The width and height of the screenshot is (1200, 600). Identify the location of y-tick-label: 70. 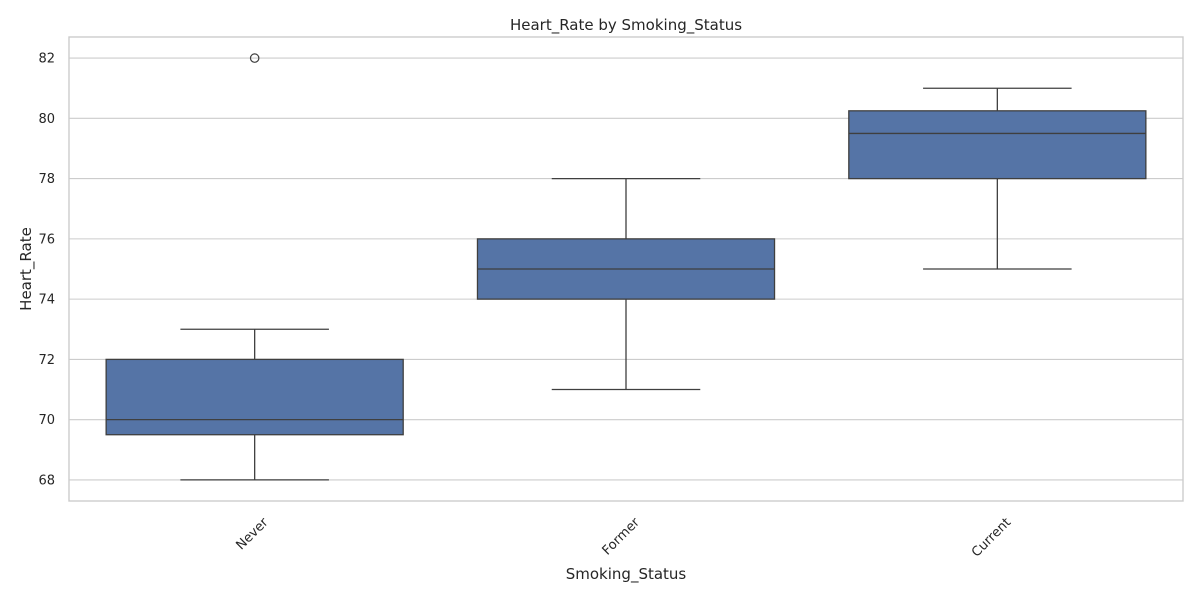
(46, 420).